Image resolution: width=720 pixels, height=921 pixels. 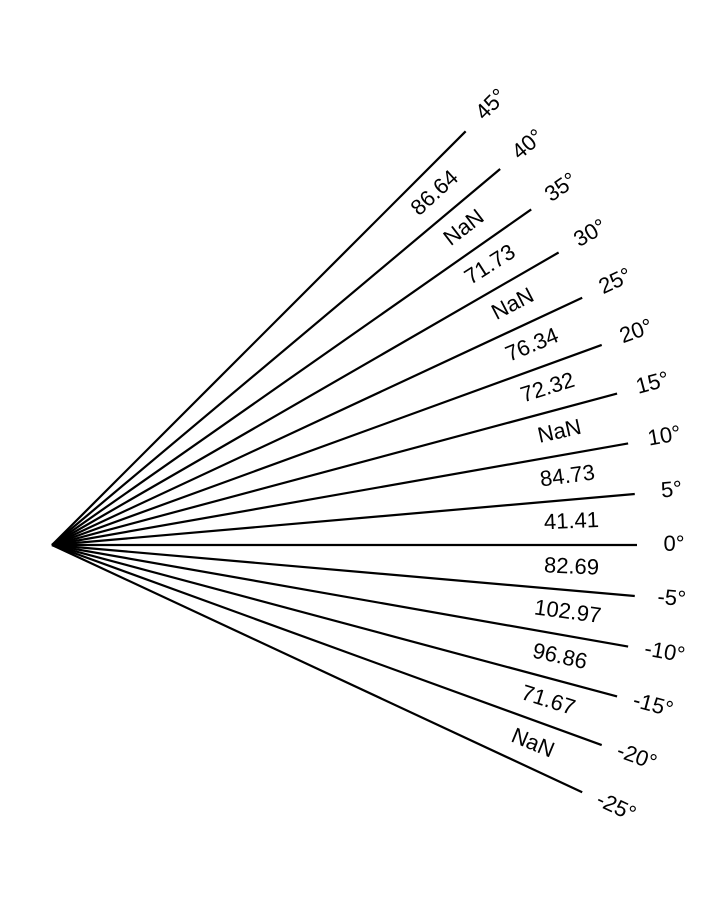 I want to click on angle-label-30: 30°, so click(x=589, y=232).